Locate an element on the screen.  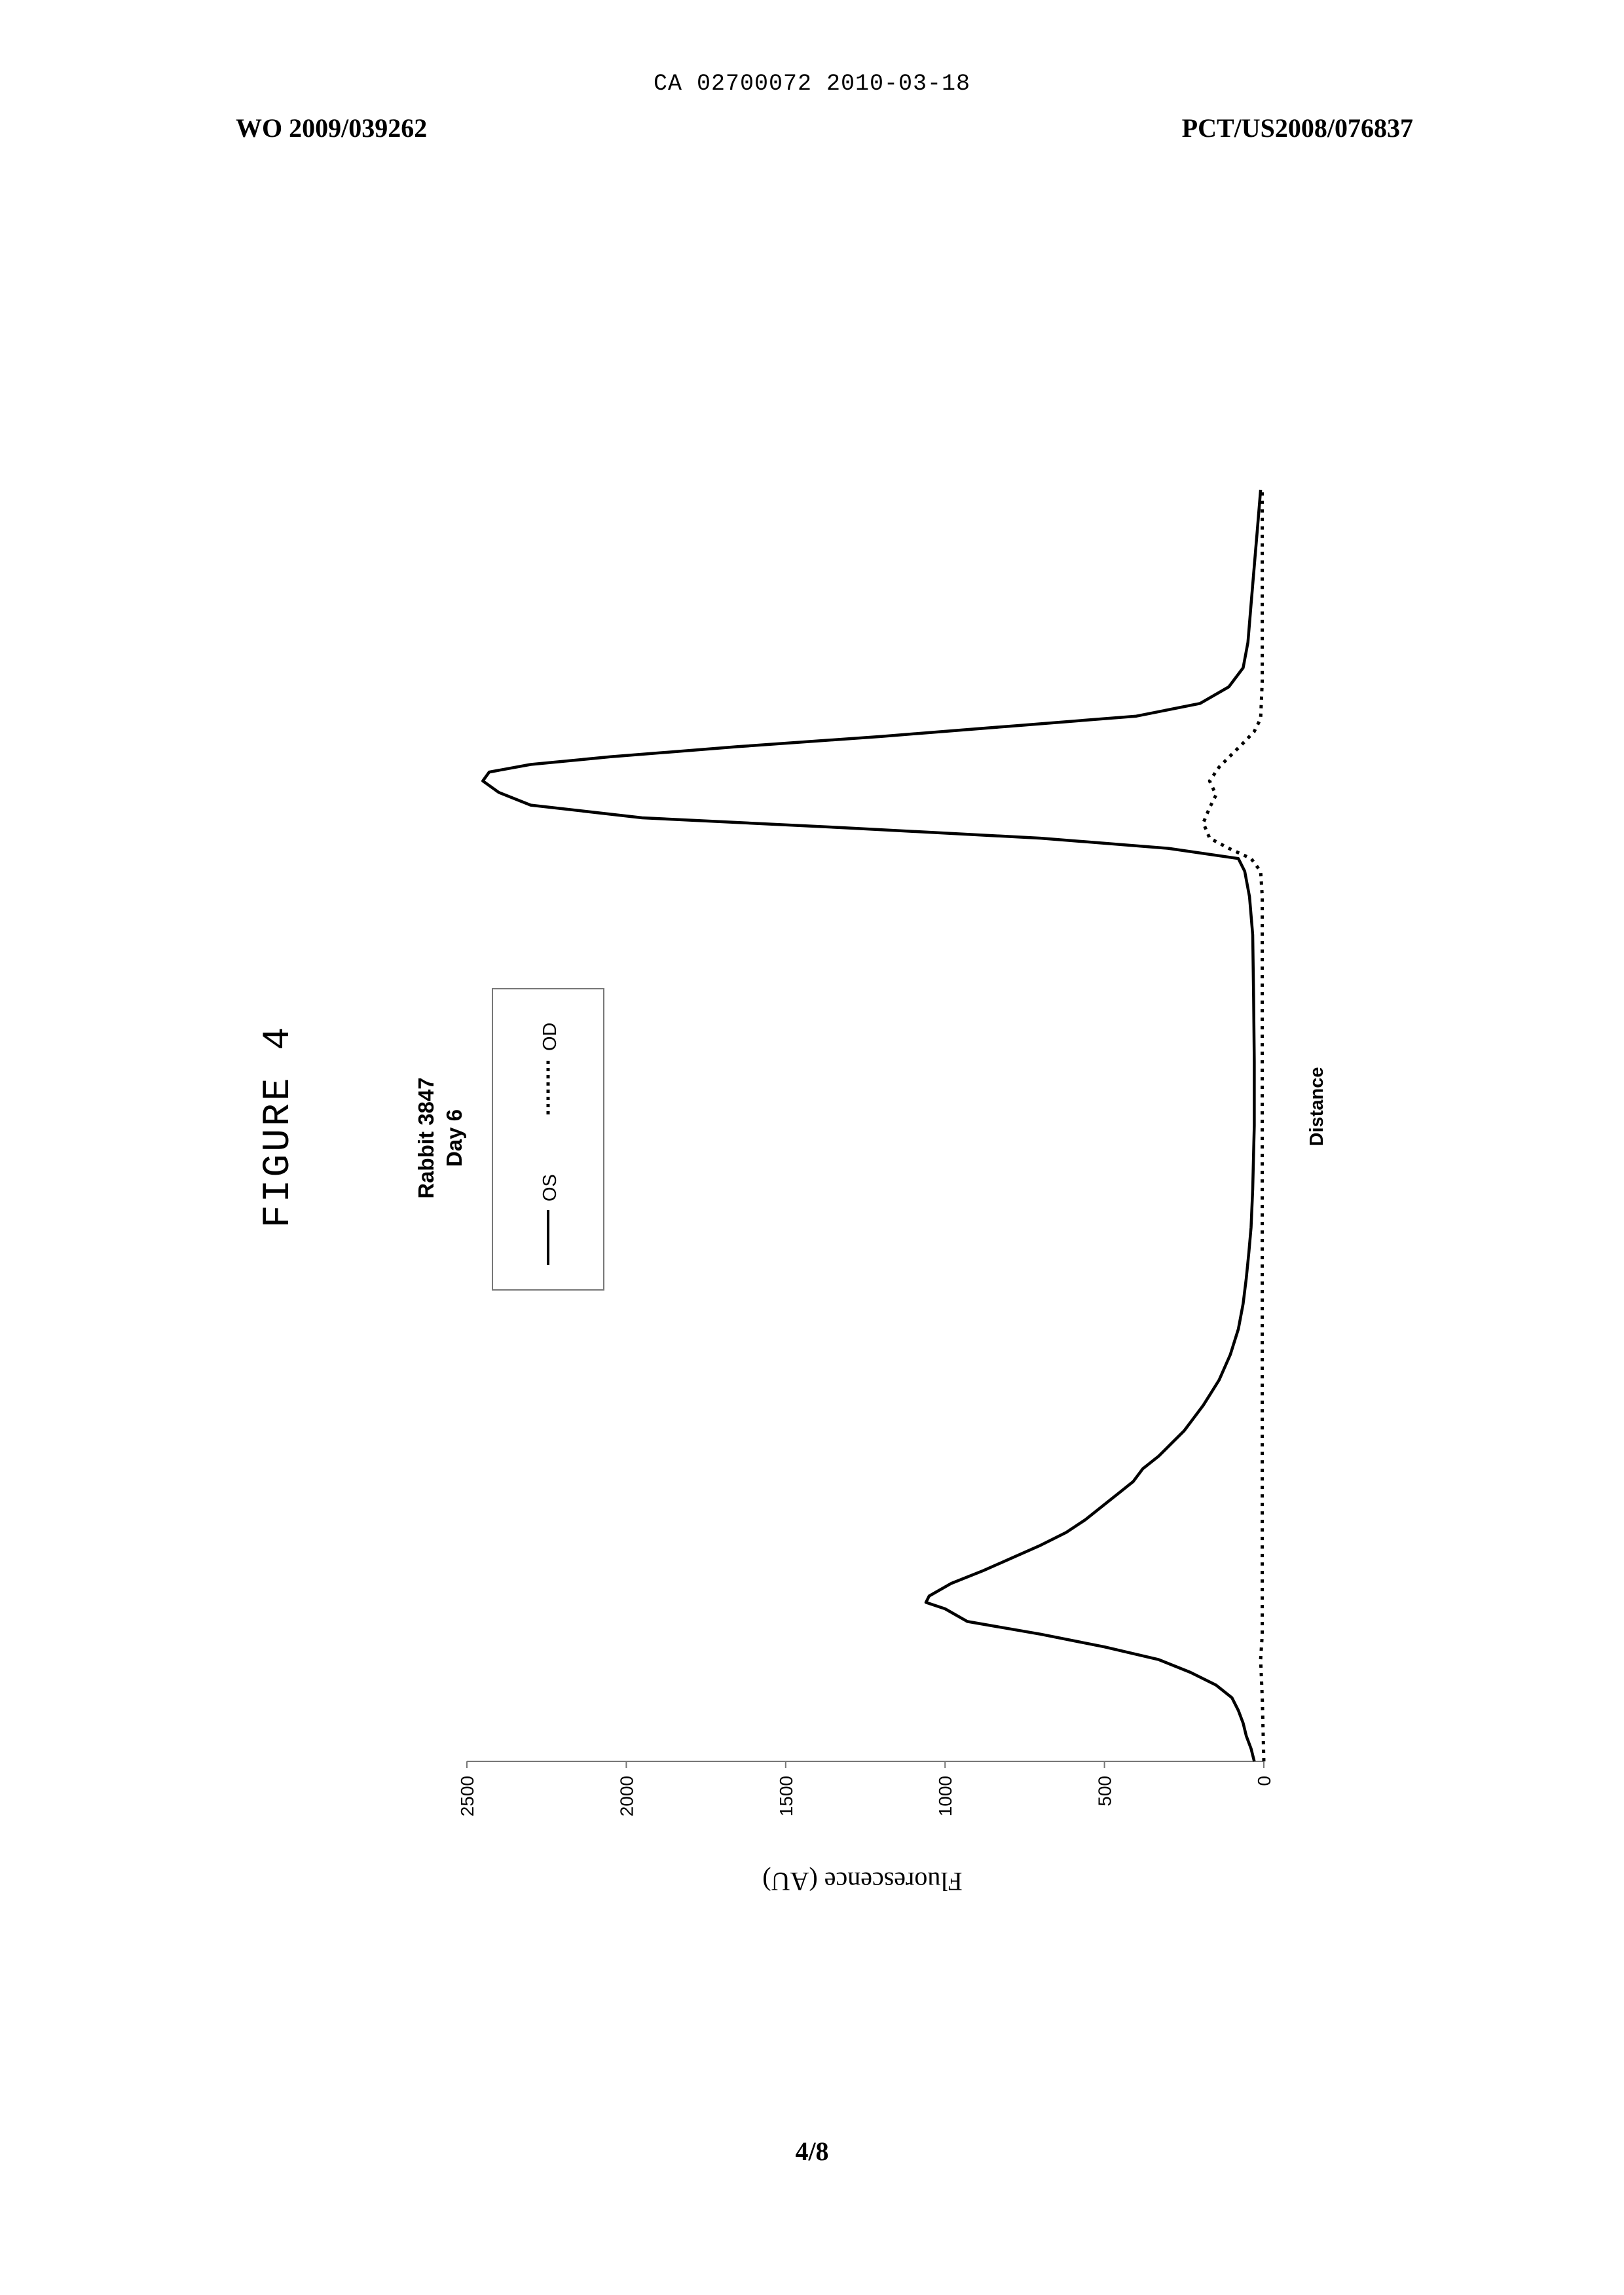
y-tick-label: 2000 is located at coordinates (626, 1796).